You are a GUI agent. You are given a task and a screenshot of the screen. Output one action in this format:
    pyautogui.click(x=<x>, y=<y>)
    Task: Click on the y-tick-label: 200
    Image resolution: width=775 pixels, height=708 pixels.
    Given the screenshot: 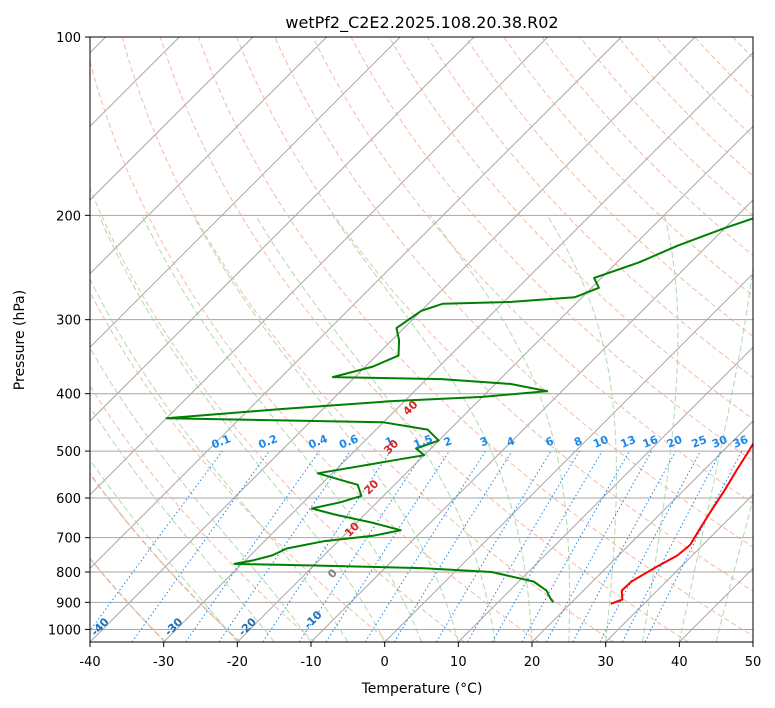 What is the action you would take?
    pyautogui.click(x=68, y=216)
    